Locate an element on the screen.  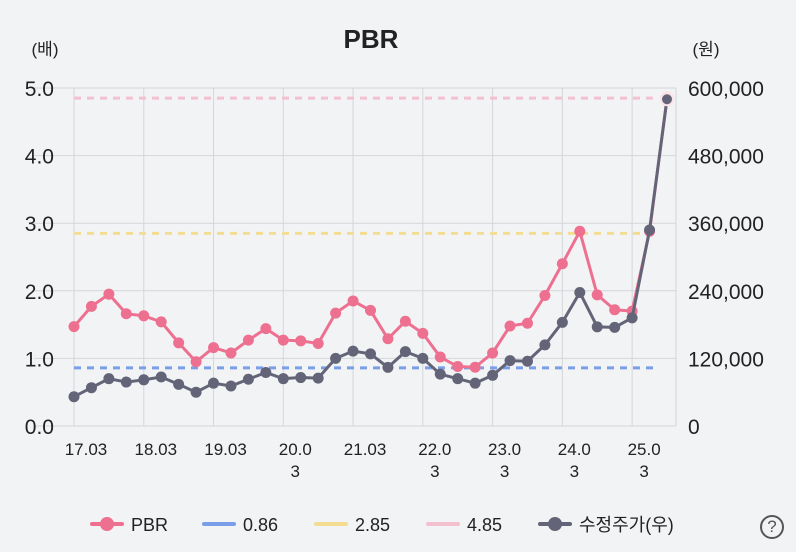
left-y-tick-label: 2.0 is located at coordinates (39, 292).